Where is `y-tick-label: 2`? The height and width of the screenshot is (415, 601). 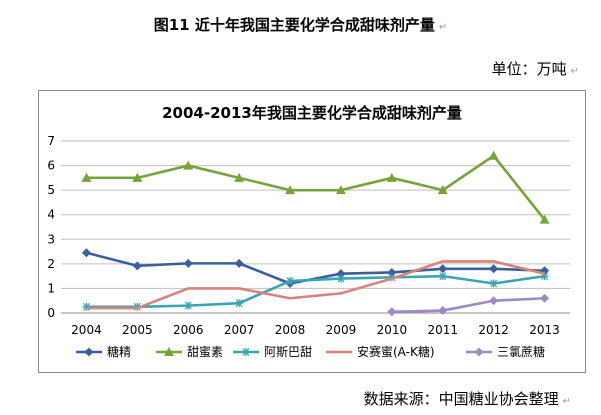
y-tick-label: 2 is located at coordinates (51, 264).